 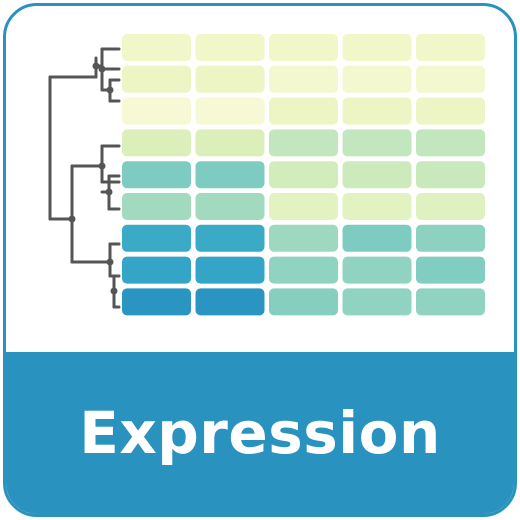 I want to click on dendrogram-tree, so click(x=84, y=178).